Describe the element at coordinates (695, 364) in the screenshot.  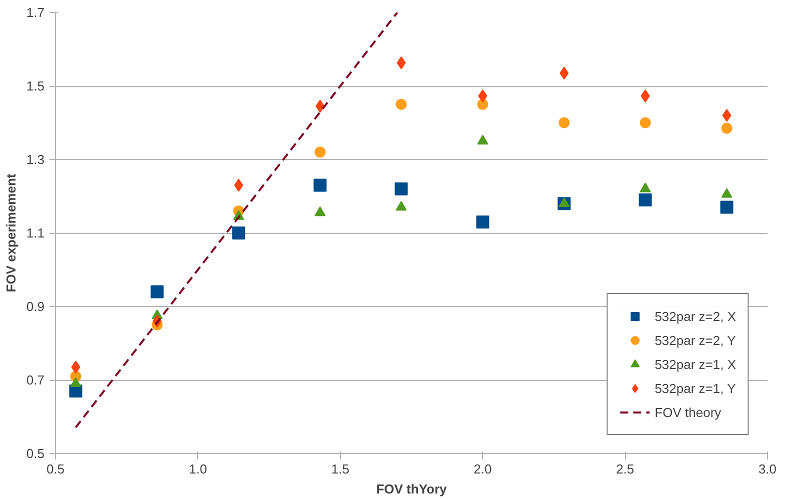
I see `legend-label: 532par z=1, X` at that location.